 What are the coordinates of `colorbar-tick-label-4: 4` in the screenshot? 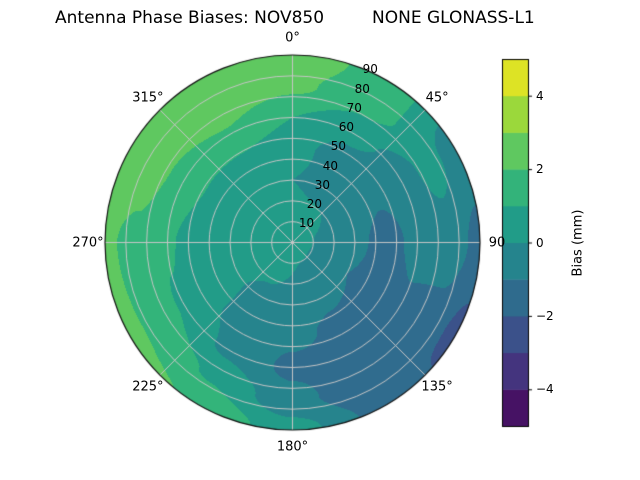 It's located at (540, 95).